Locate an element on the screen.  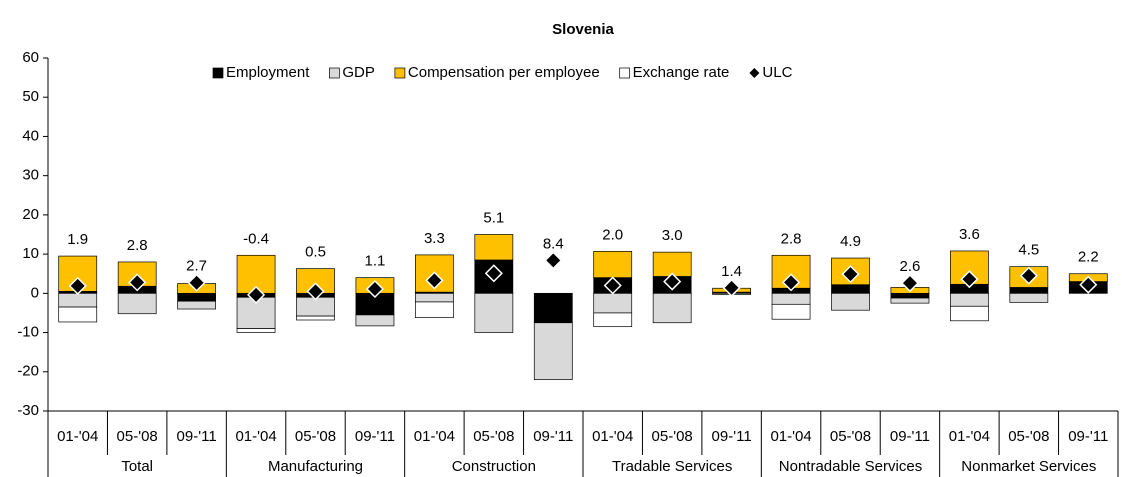
data-label: 1.4 is located at coordinates (731, 271).